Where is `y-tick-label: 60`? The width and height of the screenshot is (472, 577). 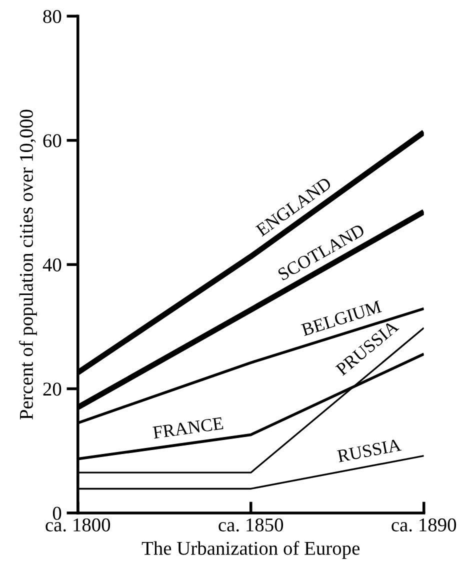
y-tick-label: 60 is located at coordinates (52, 141).